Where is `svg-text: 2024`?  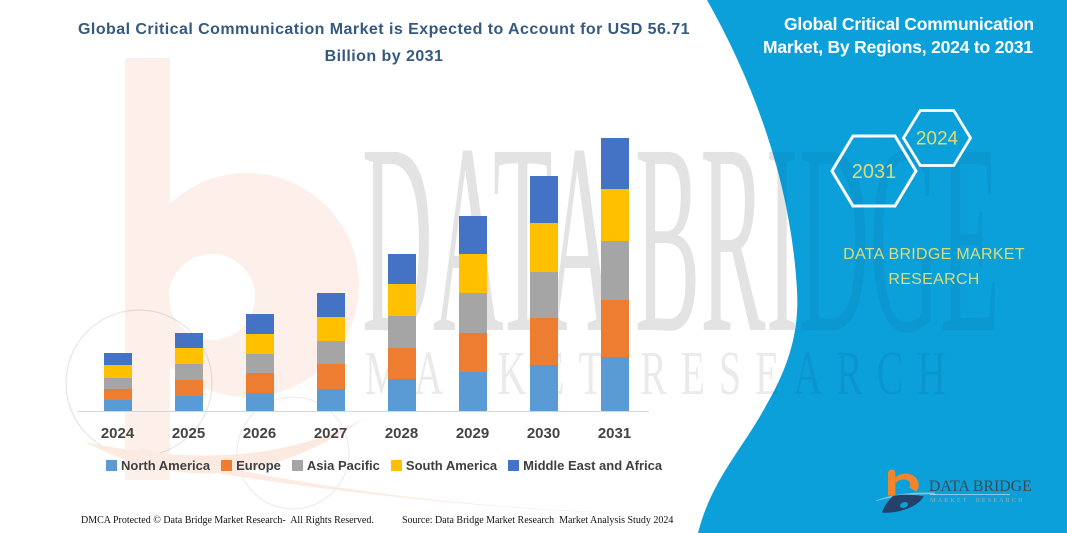 svg-text: 2024 is located at coordinates (937, 139).